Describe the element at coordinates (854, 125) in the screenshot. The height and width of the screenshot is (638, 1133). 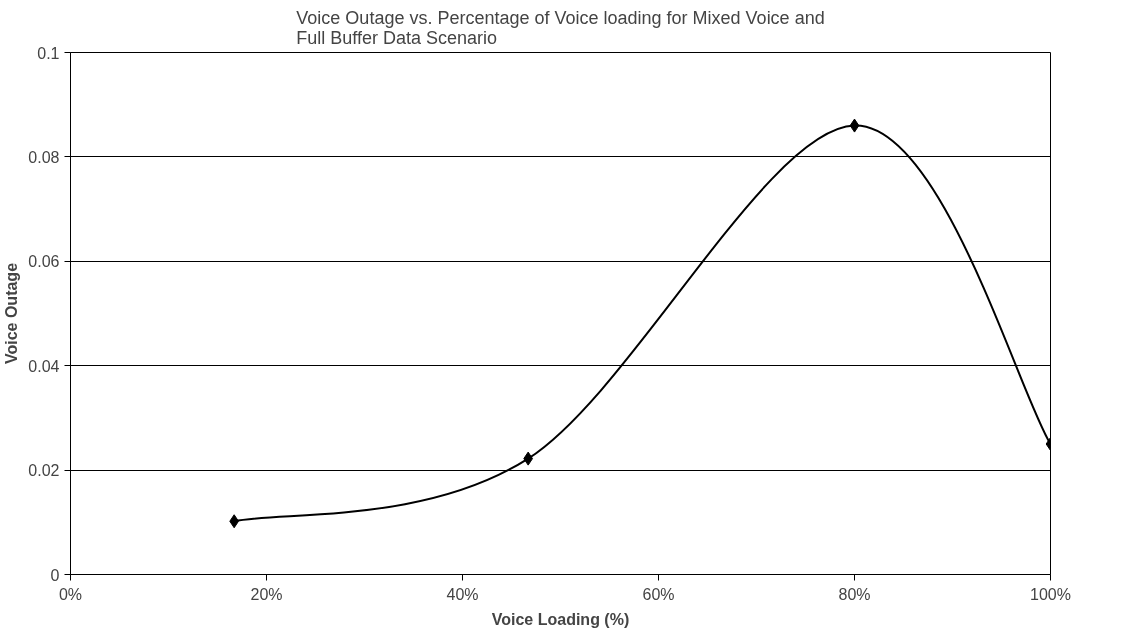
I see `point` at that location.